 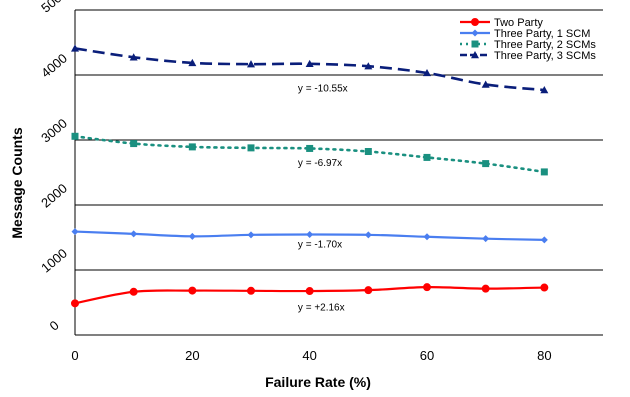 What do you see at coordinates (54, 8) in the screenshot?
I see `y-tick-label: 5000` at bounding box center [54, 8].